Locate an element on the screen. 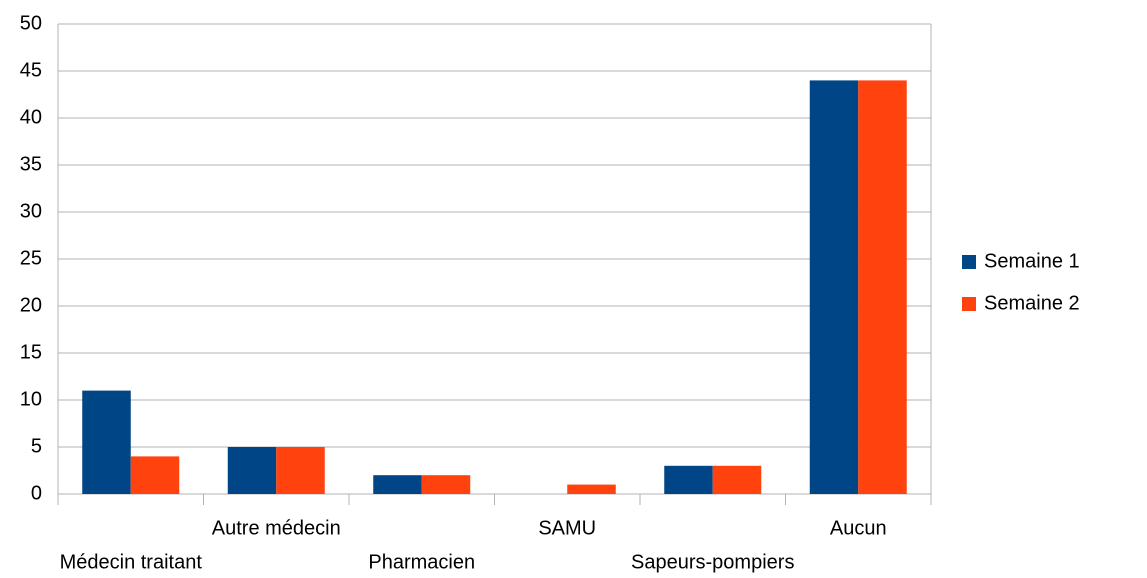 The height and width of the screenshot is (578, 1147). y-tick-label: 40 is located at coordinates (31, 117).